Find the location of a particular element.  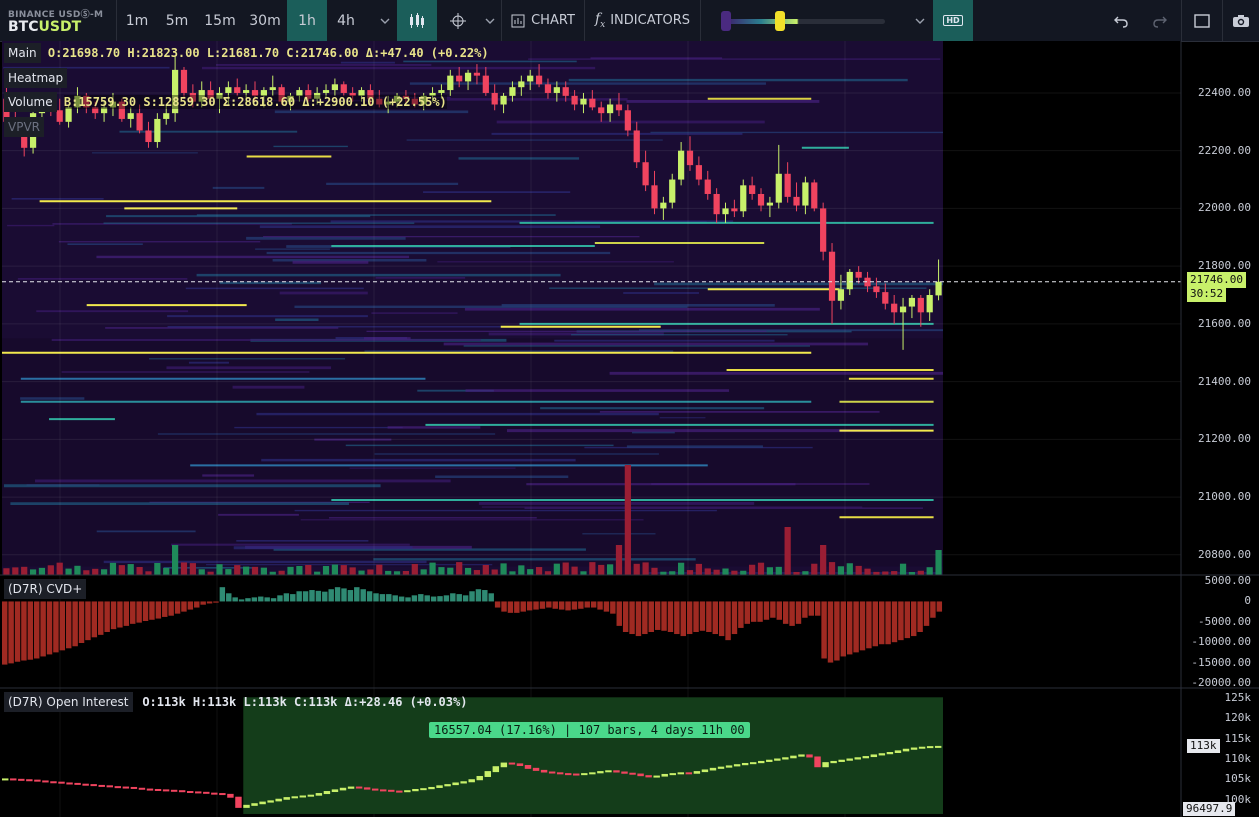

crosshair-icon is located at coordinates (458, 20).